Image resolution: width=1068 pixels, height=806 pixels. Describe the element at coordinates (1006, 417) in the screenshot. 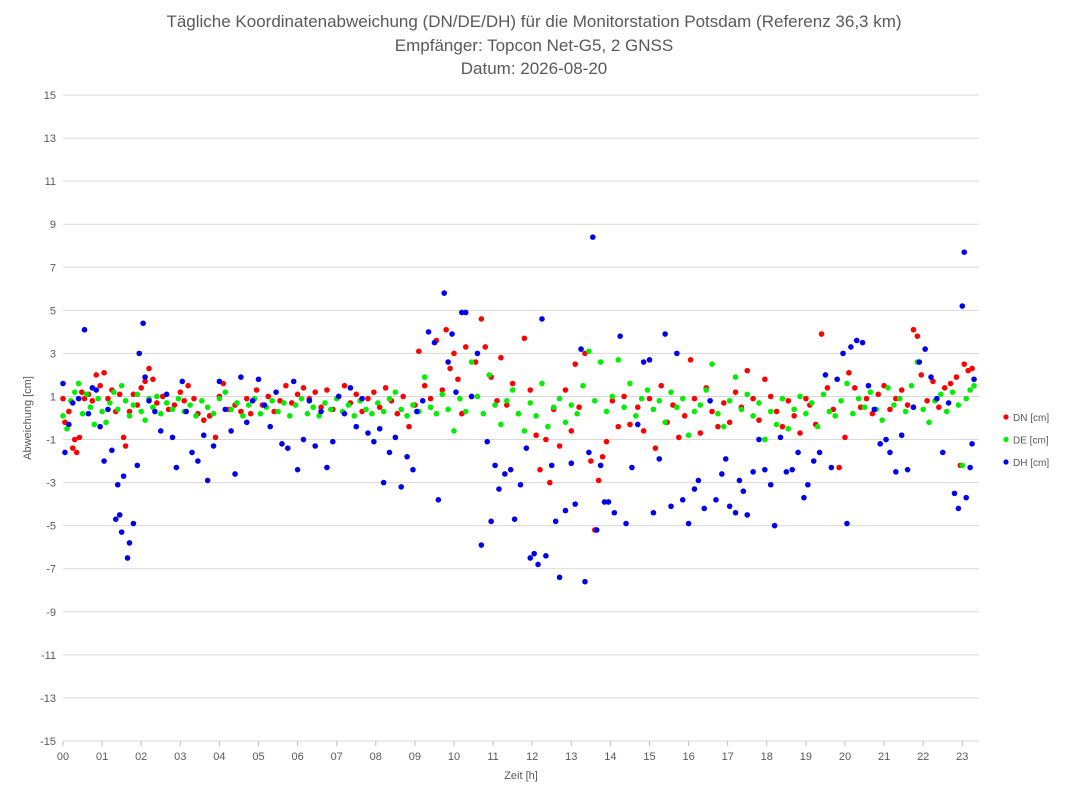

I see `legend-marker` at that location.